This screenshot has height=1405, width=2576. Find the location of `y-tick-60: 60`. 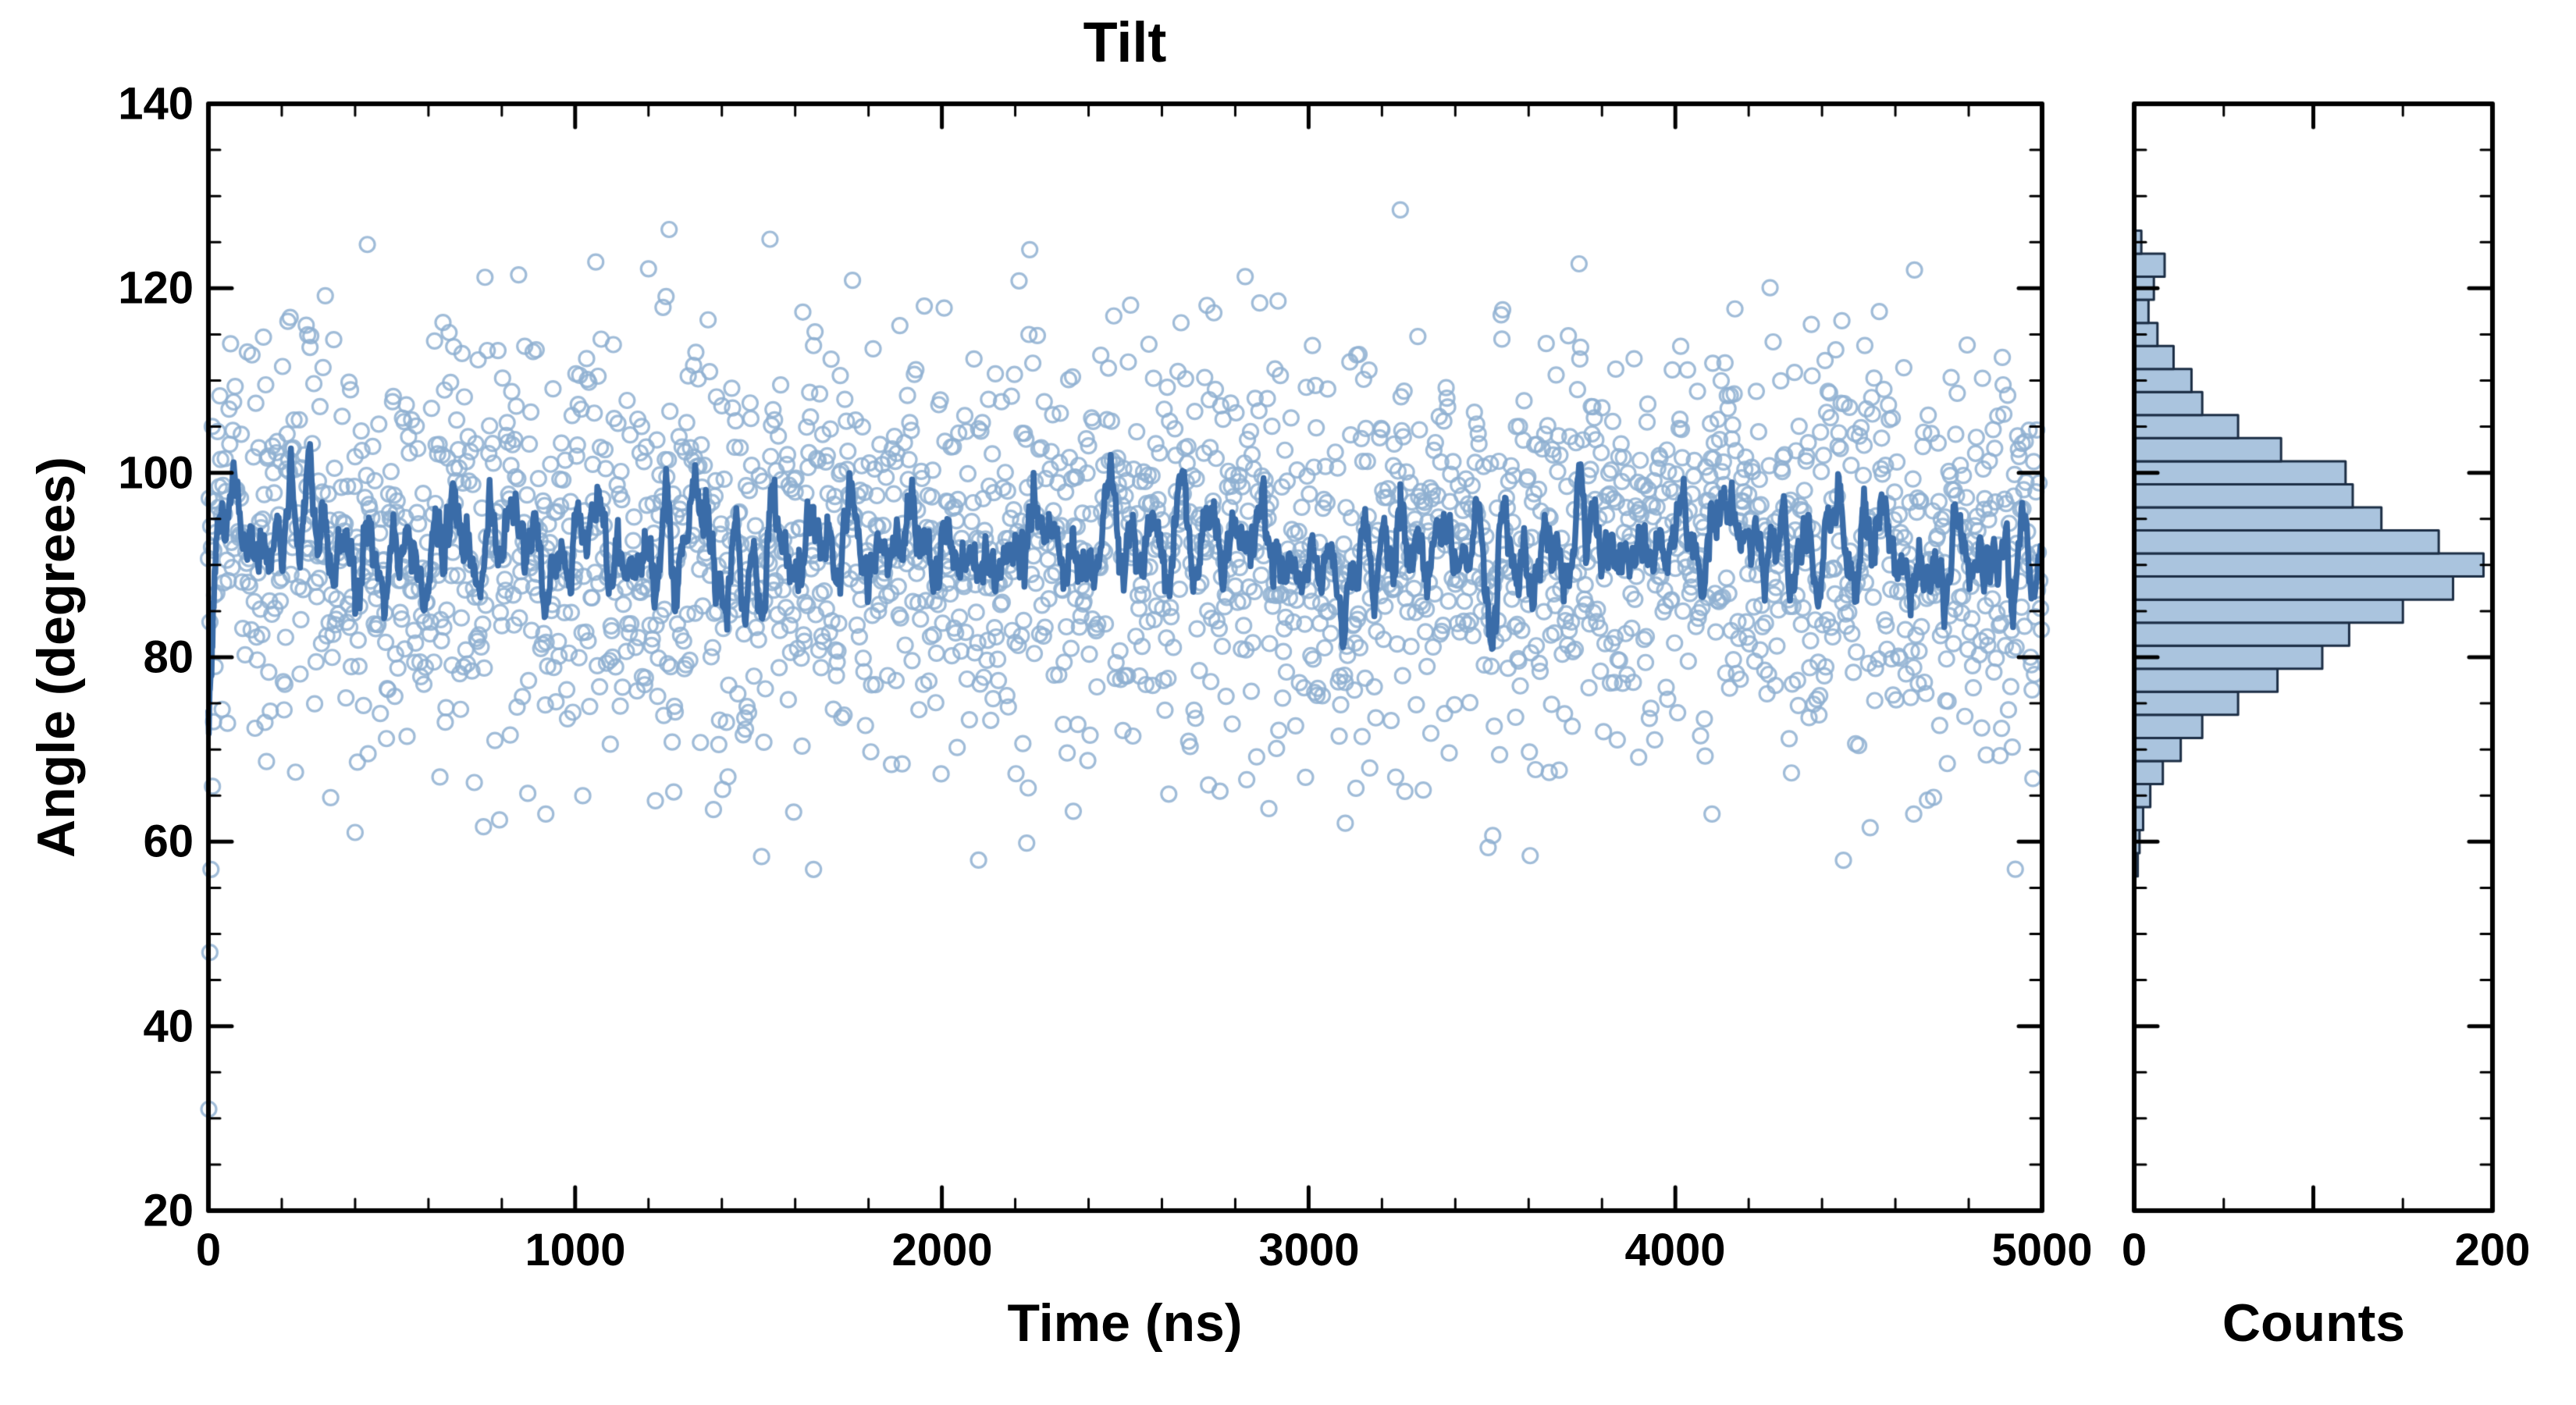

y-tick-60: 60 is located at coordinates (168, 841).